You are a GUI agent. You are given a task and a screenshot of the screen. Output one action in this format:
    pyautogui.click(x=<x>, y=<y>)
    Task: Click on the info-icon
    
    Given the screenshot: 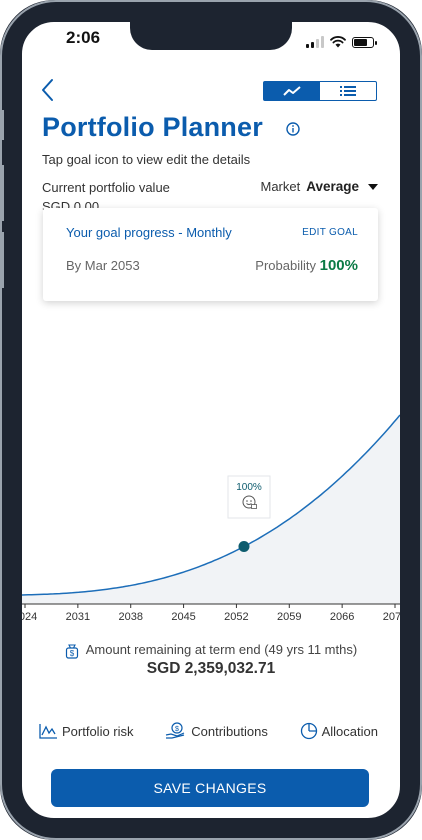 What is the action you would take?
    pyautogui.click(x=293, y=129)
    